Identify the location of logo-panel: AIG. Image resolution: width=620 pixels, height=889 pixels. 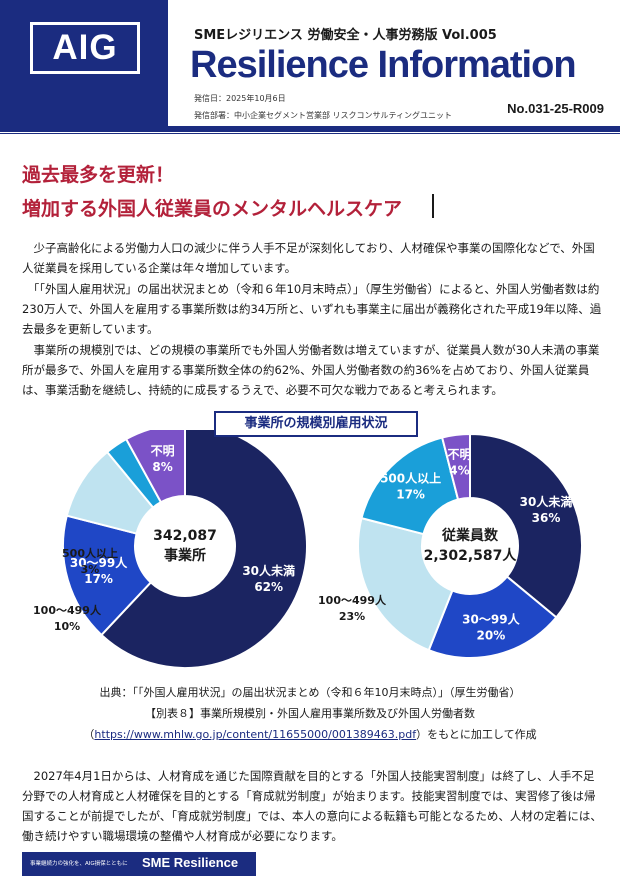
(84, 63).